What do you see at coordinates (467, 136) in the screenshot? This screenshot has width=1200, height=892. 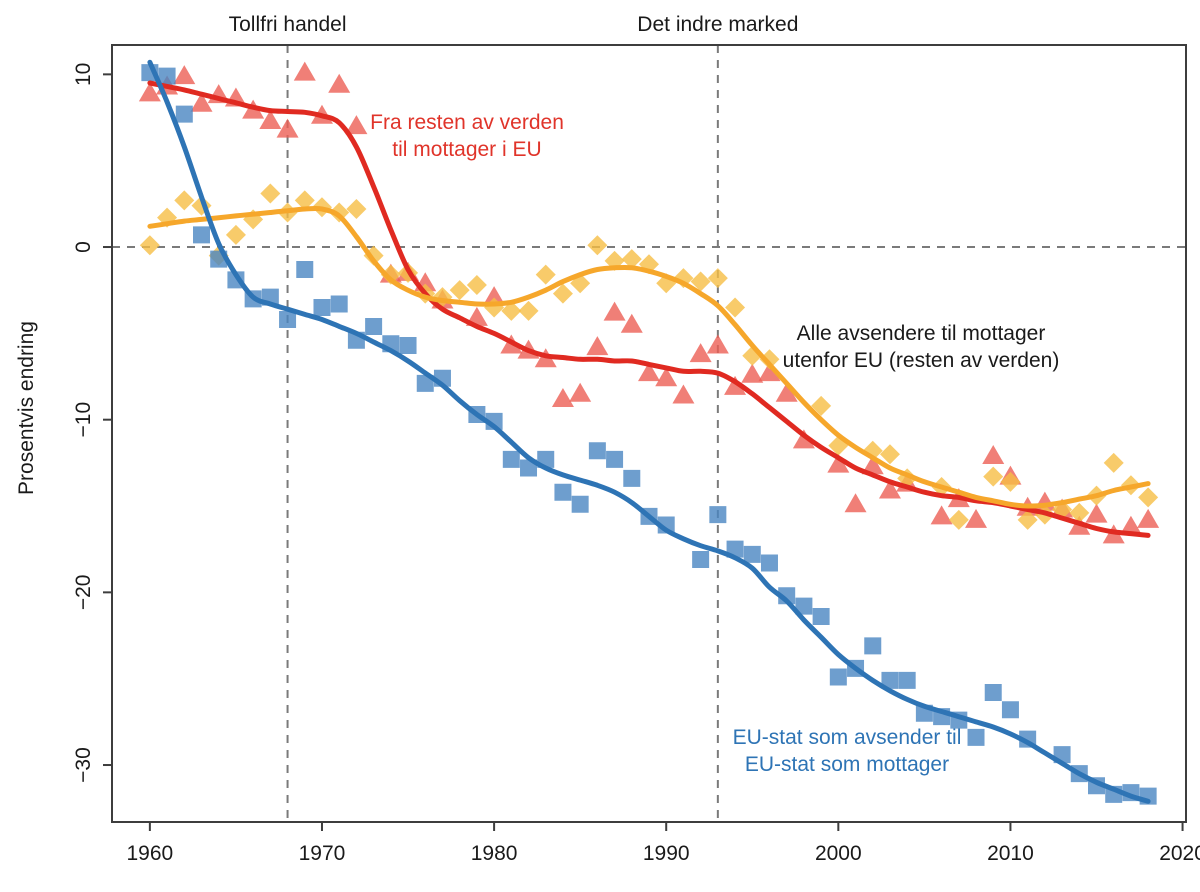 I see `series-label-red: Fra resten av verden til mottager i EU` at bounding box center [467, 136].